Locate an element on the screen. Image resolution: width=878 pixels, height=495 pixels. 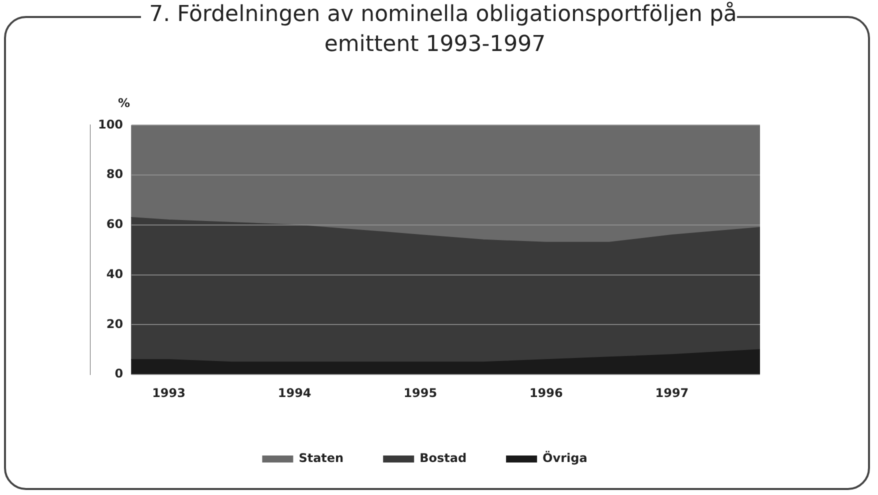
x-tick-label: 1993 is located at coordinates (169, 393).